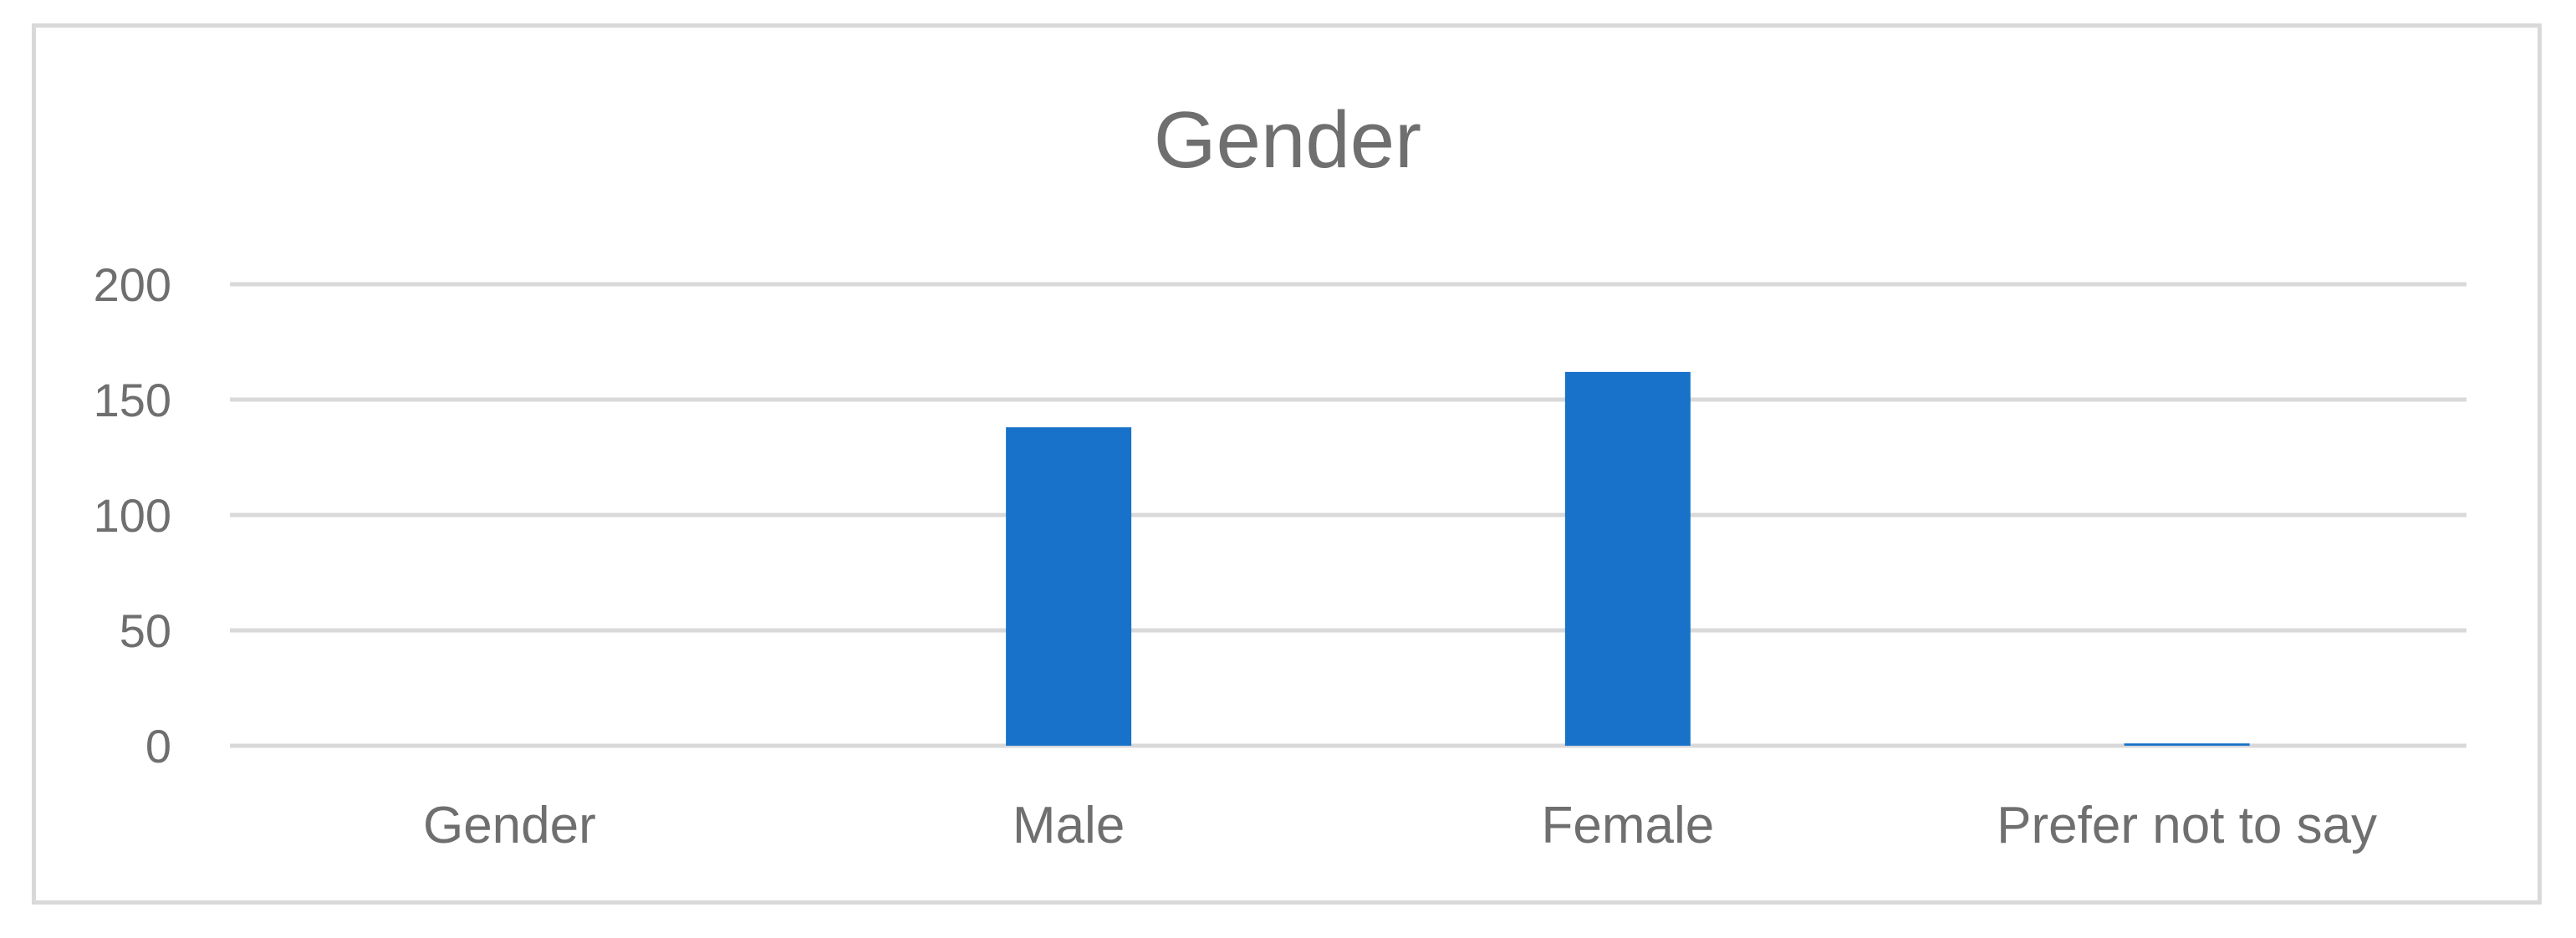 This screenshot has width=2576, height=938. What do you see at coordinates (1287, 140) in the screenshot?
I see `chart-title: Gender` at bounding box center [1287, 140].